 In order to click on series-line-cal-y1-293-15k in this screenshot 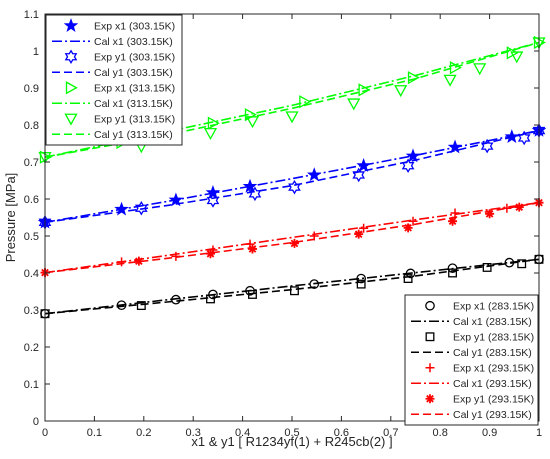, I will do `click(292, 237)`.